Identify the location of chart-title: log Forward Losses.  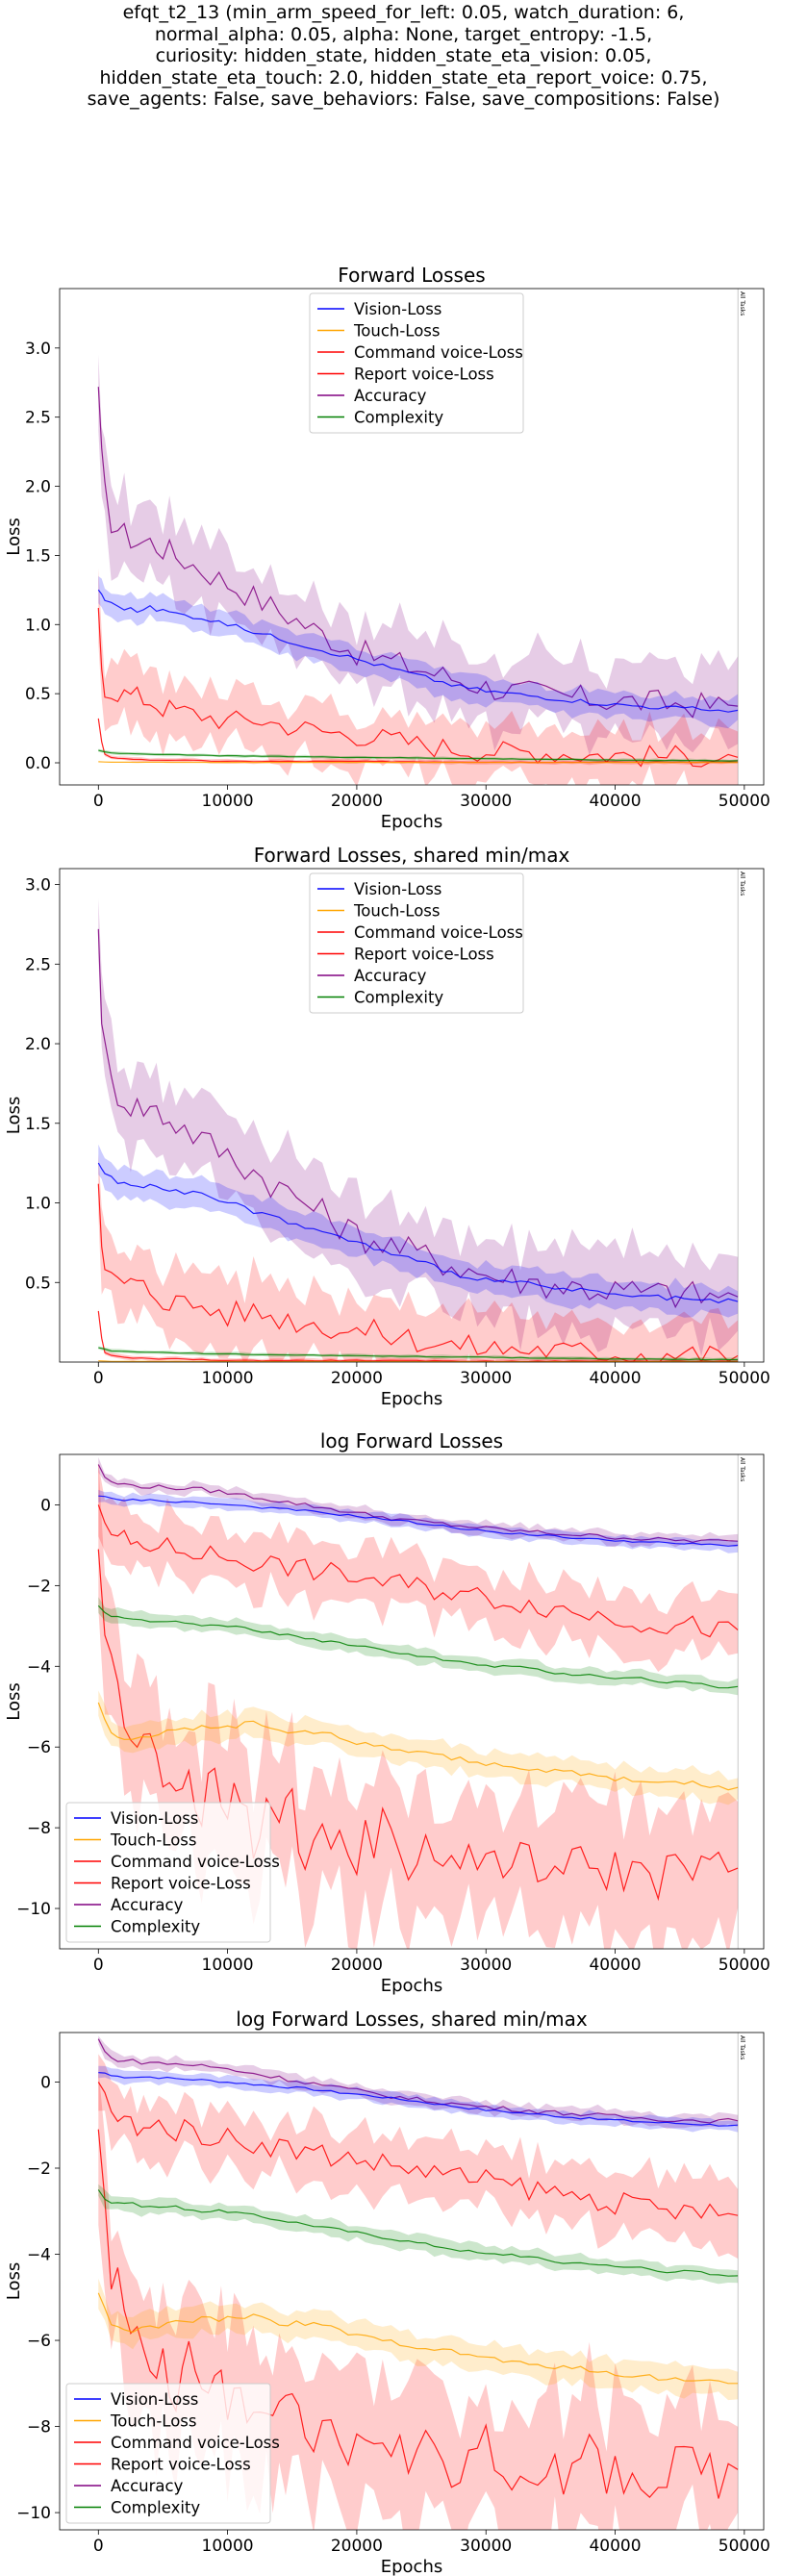
(411, 1441).